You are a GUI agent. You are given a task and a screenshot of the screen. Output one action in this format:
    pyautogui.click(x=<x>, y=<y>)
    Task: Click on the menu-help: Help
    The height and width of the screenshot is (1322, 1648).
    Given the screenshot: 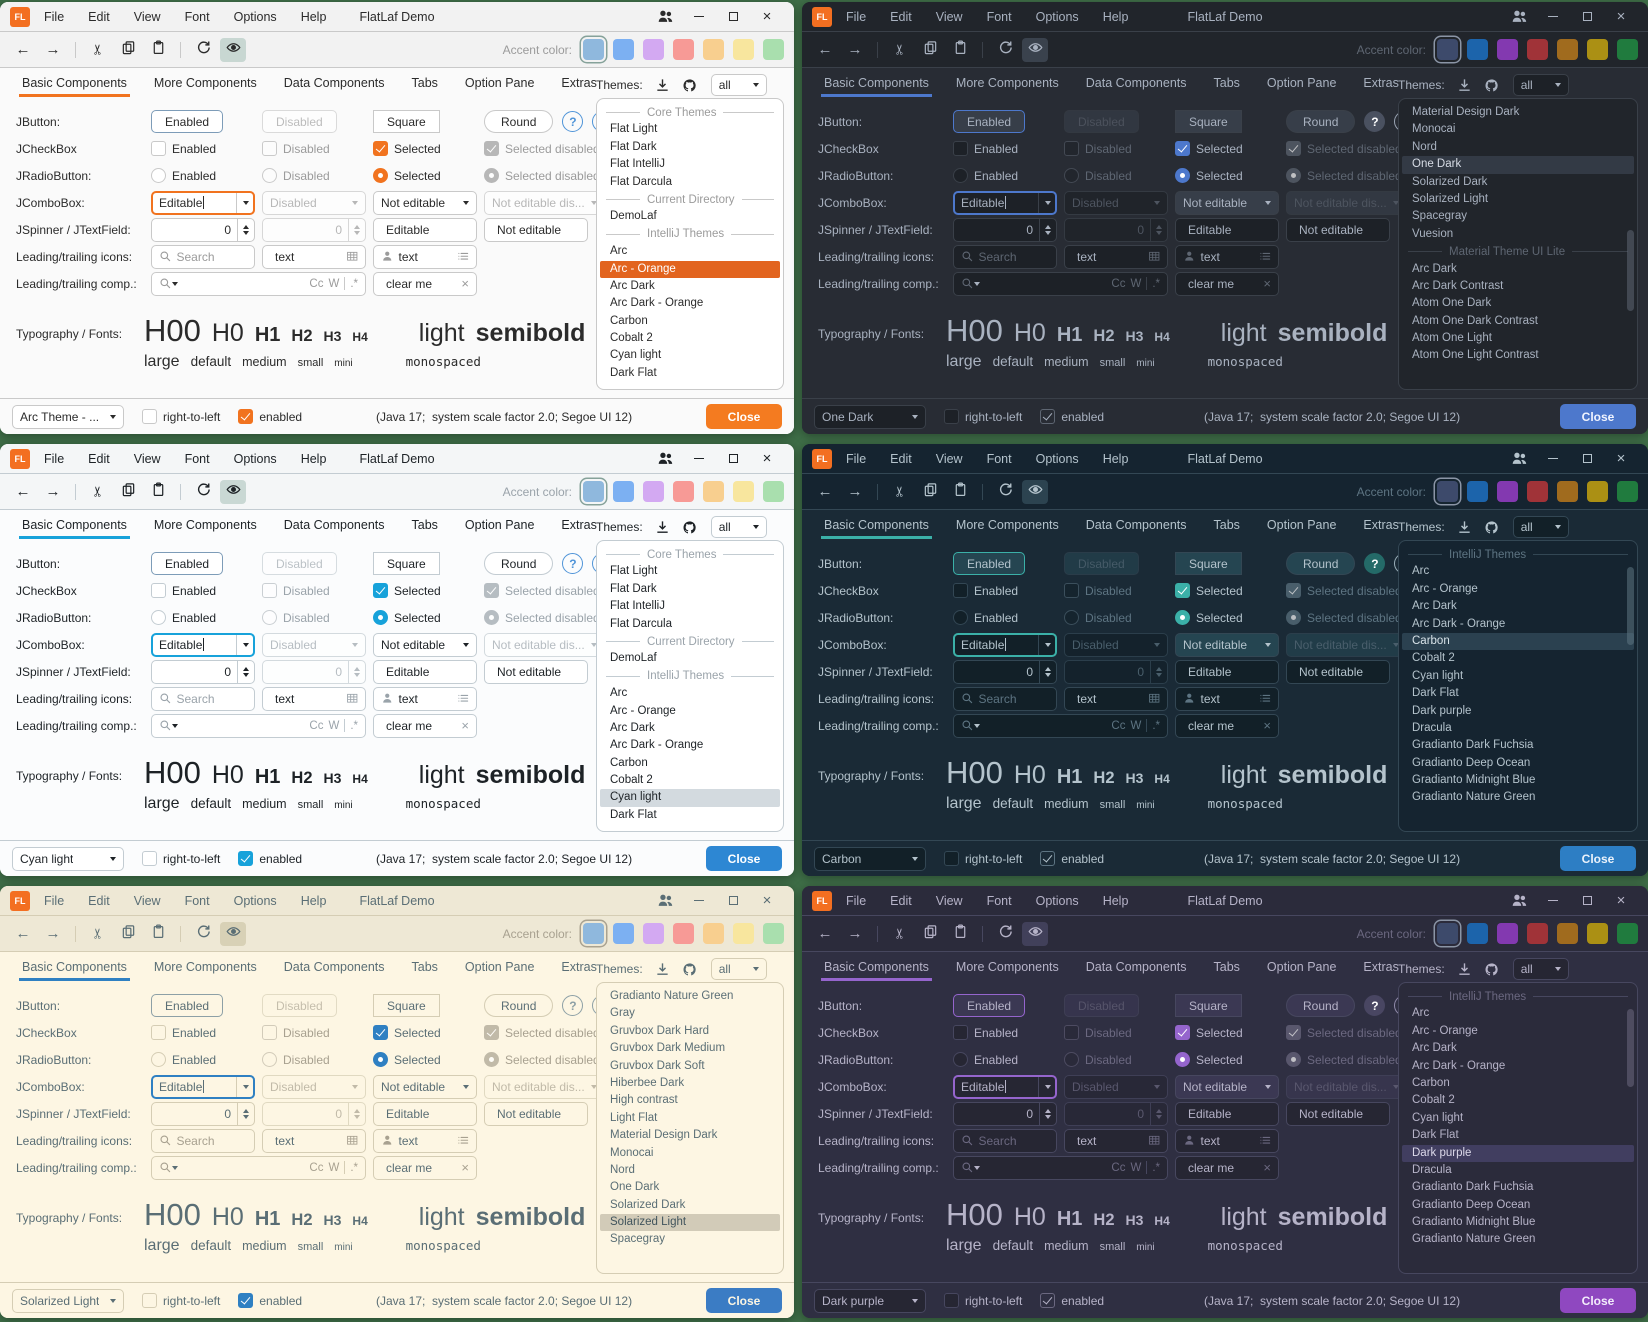 What is the action you would take?
    pyautogui.click(x=313, y=458)
    